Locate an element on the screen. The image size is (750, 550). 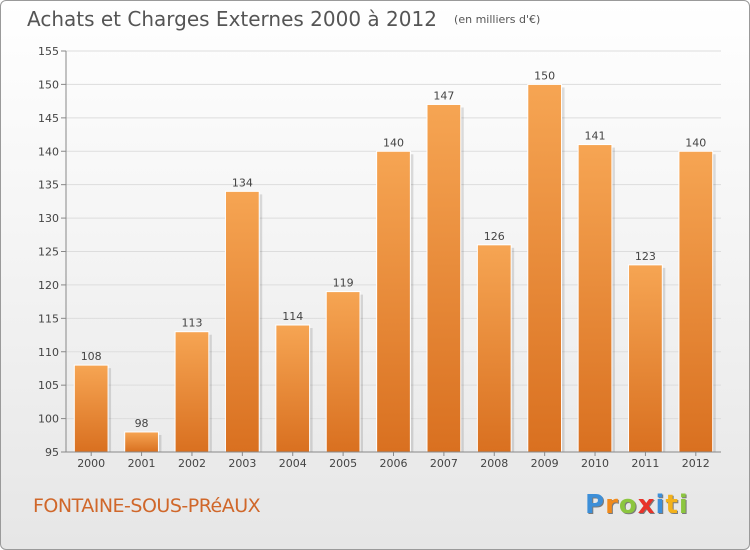
x-tick-label: 2002 is located at coordinates (192, 463).